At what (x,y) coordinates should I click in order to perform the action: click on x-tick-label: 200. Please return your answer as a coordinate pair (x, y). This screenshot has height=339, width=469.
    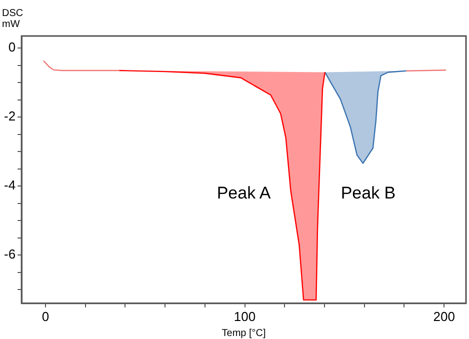
    Looking at the image, I should click on (444, 316).